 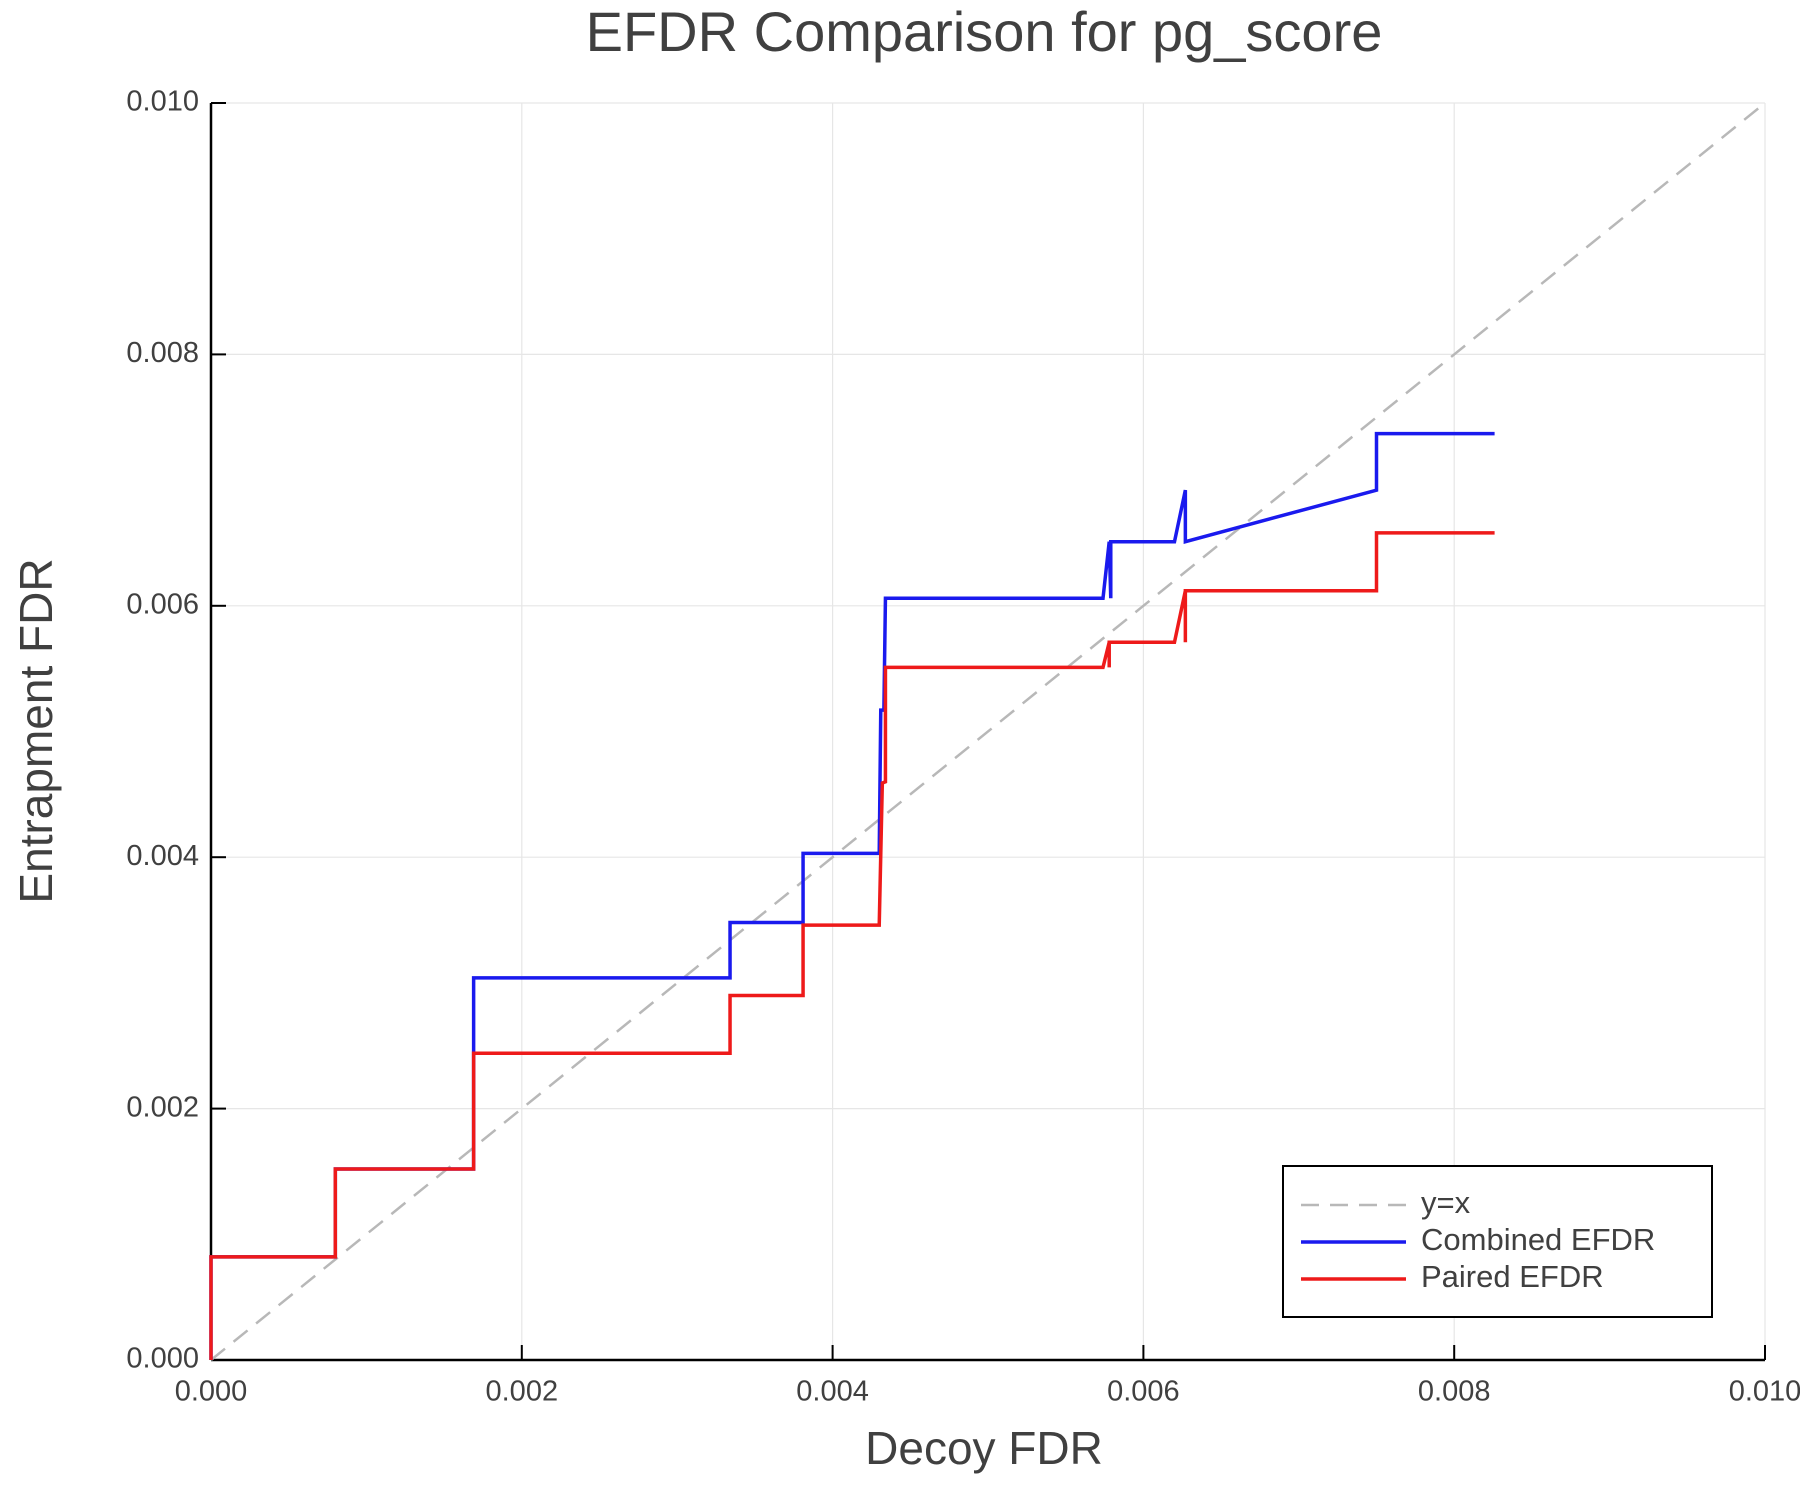 What do you see at coordinates (1454, 1392) in the screenshot?
I see `x-tick-label: 0.008` at bounding box center [1454, 1392].